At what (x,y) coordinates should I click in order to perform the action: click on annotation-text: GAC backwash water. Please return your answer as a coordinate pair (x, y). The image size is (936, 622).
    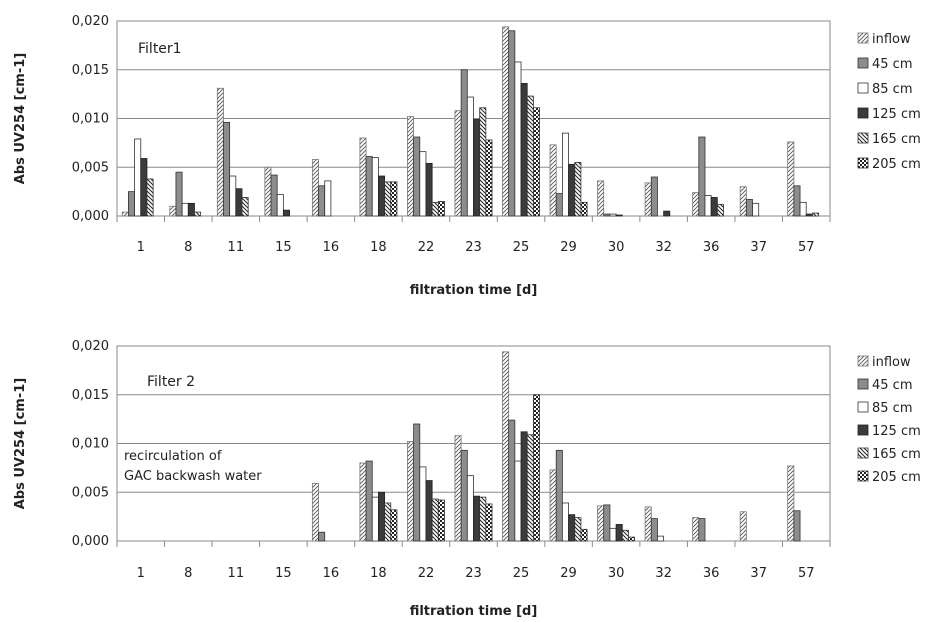
    Looking at the image, I should click on (193, 476).